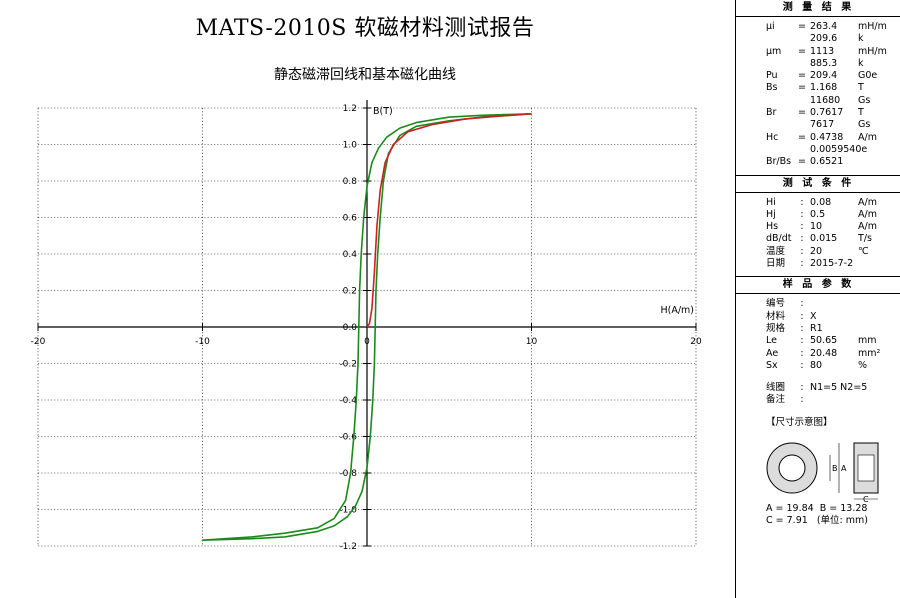 The width and height of the screenshot is (900, 598). I want to click on results-row: Br = 0.7617 T, so click(818, 113).